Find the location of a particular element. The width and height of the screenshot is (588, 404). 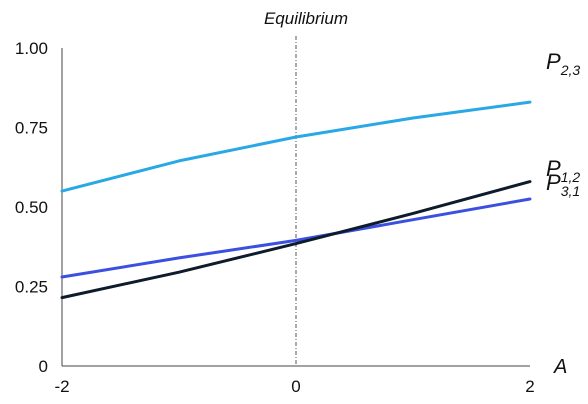

y-tick-label: 0.75 is located at coordinates (31, 128).